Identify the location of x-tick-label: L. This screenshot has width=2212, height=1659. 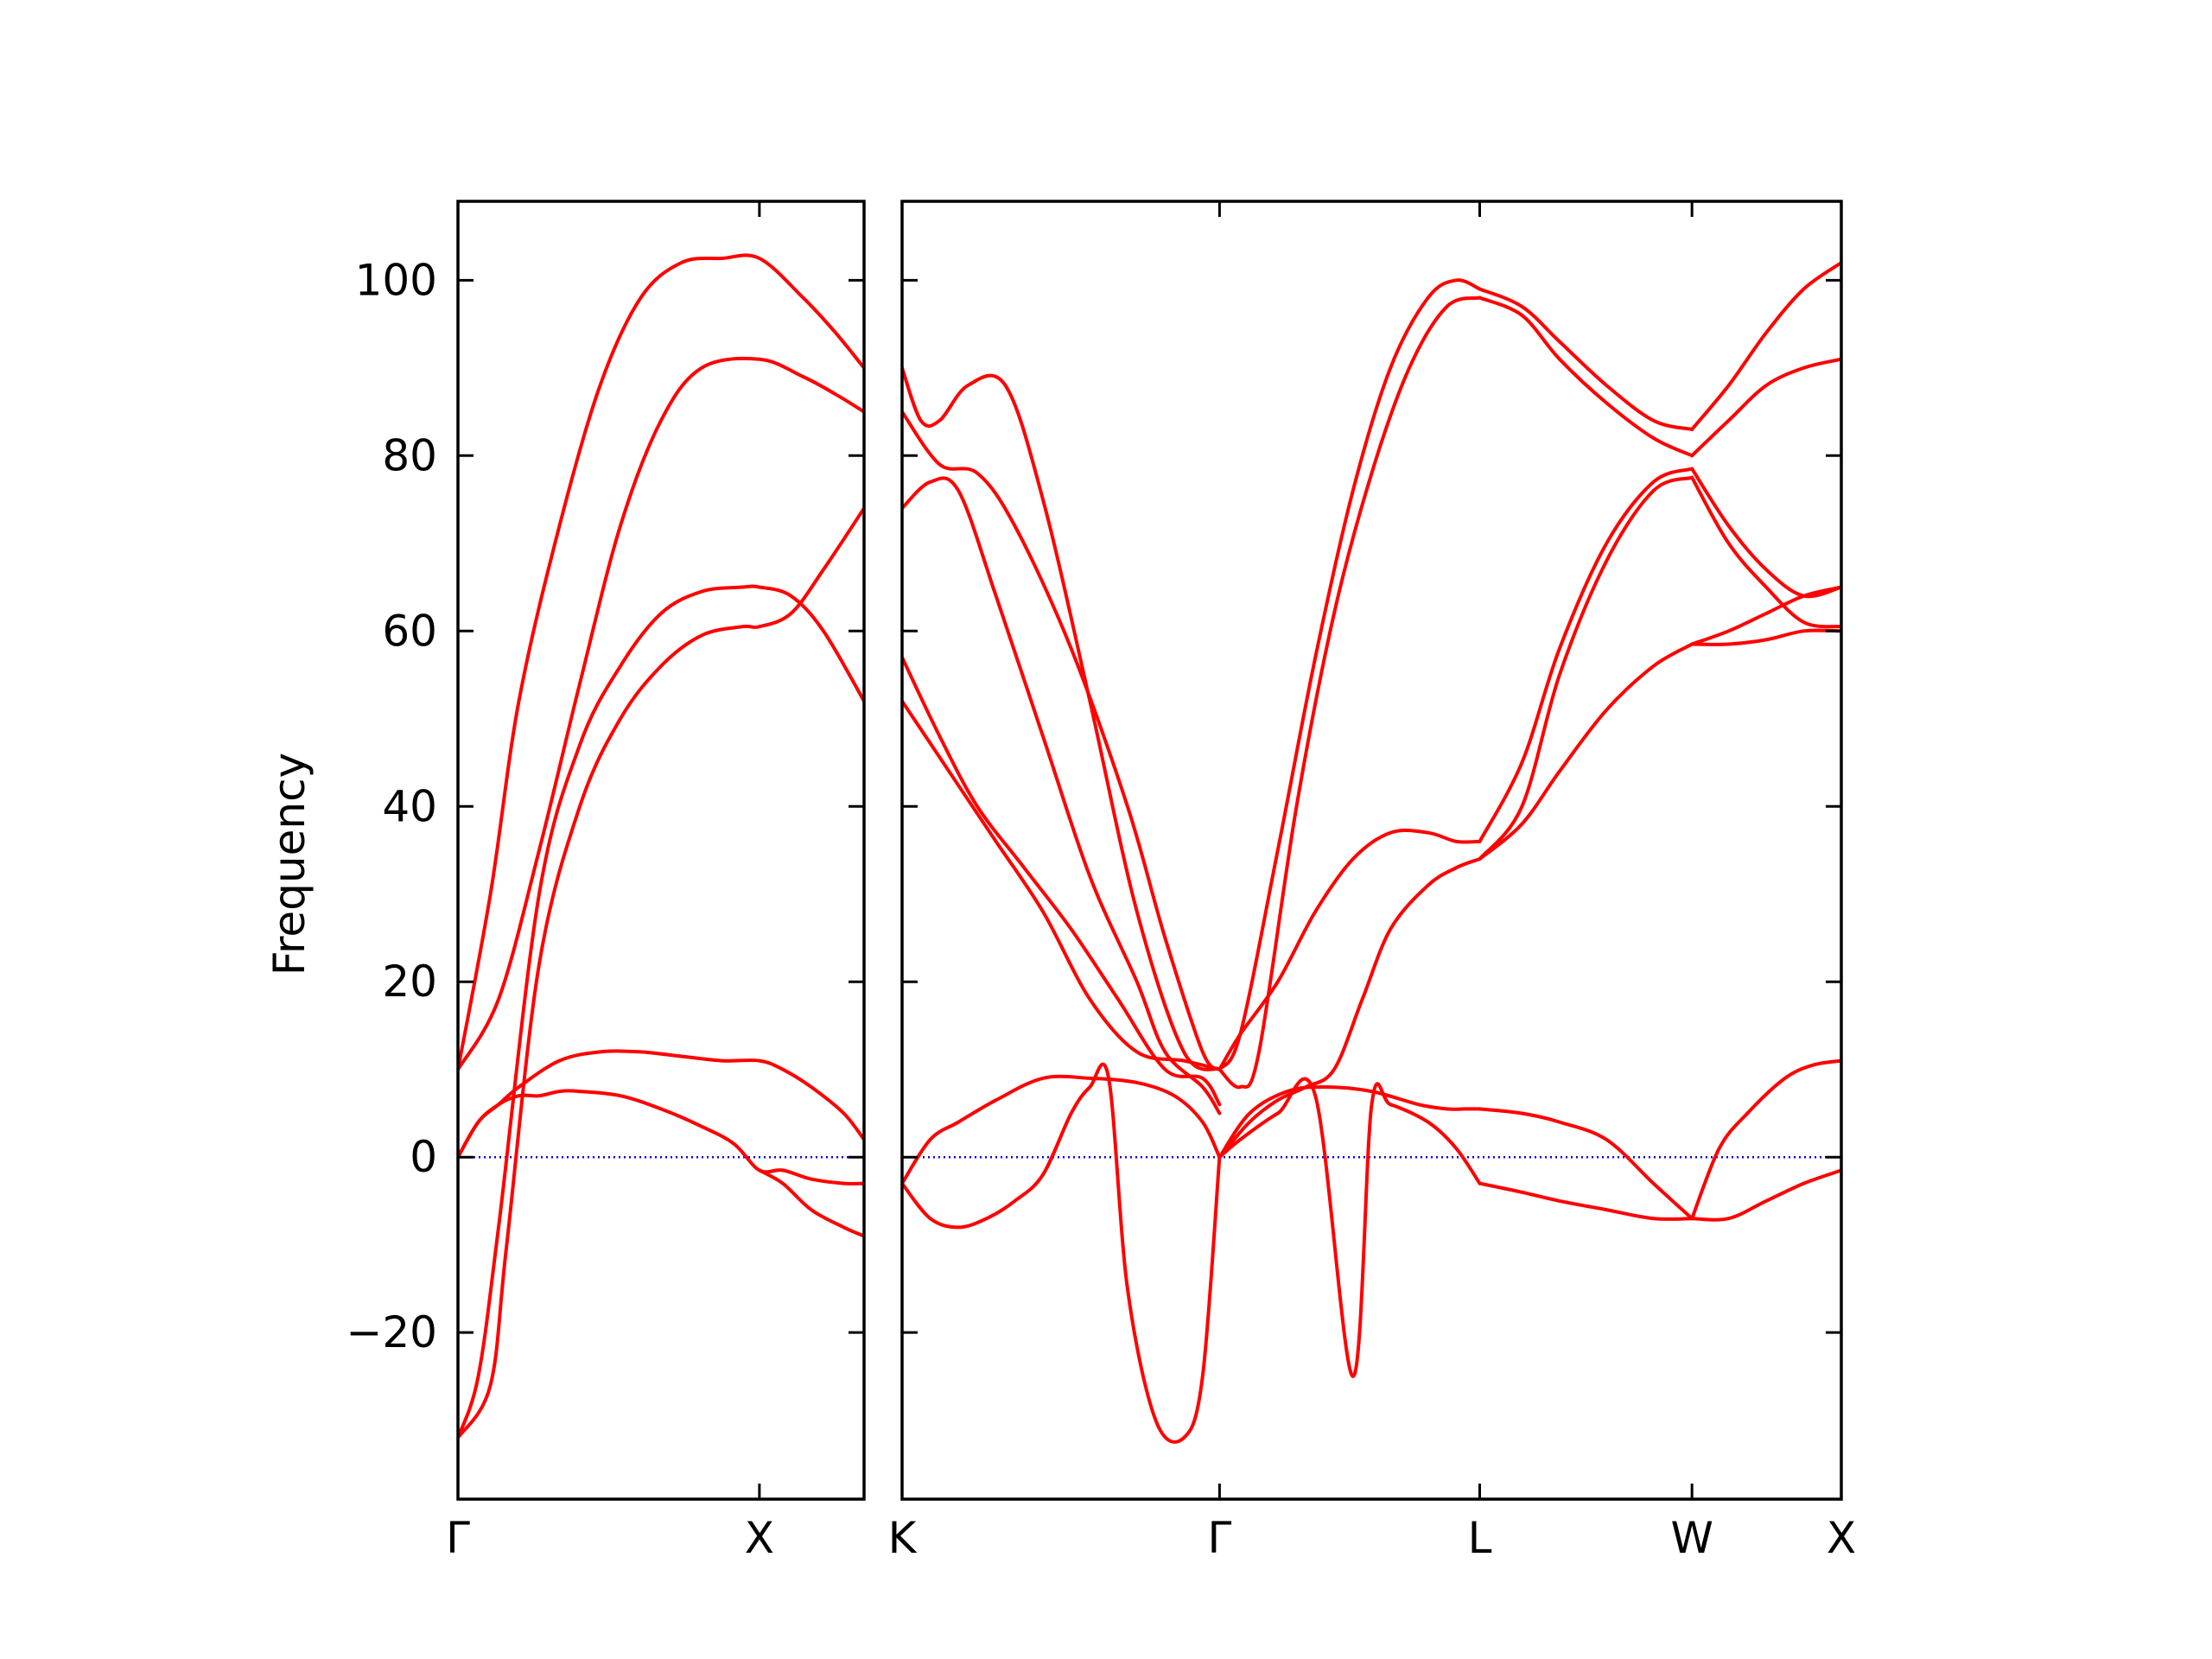
(1480, 1538).